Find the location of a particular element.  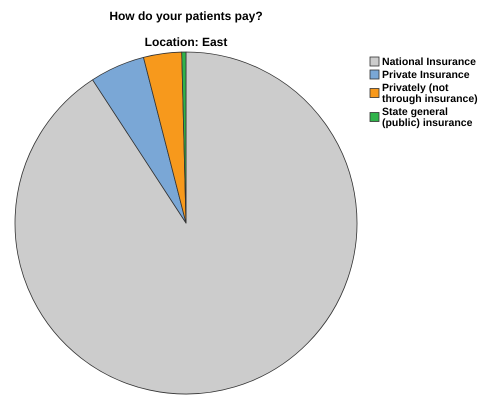

chart-title: How do your patients pay? is located at coordinates (186, 16).